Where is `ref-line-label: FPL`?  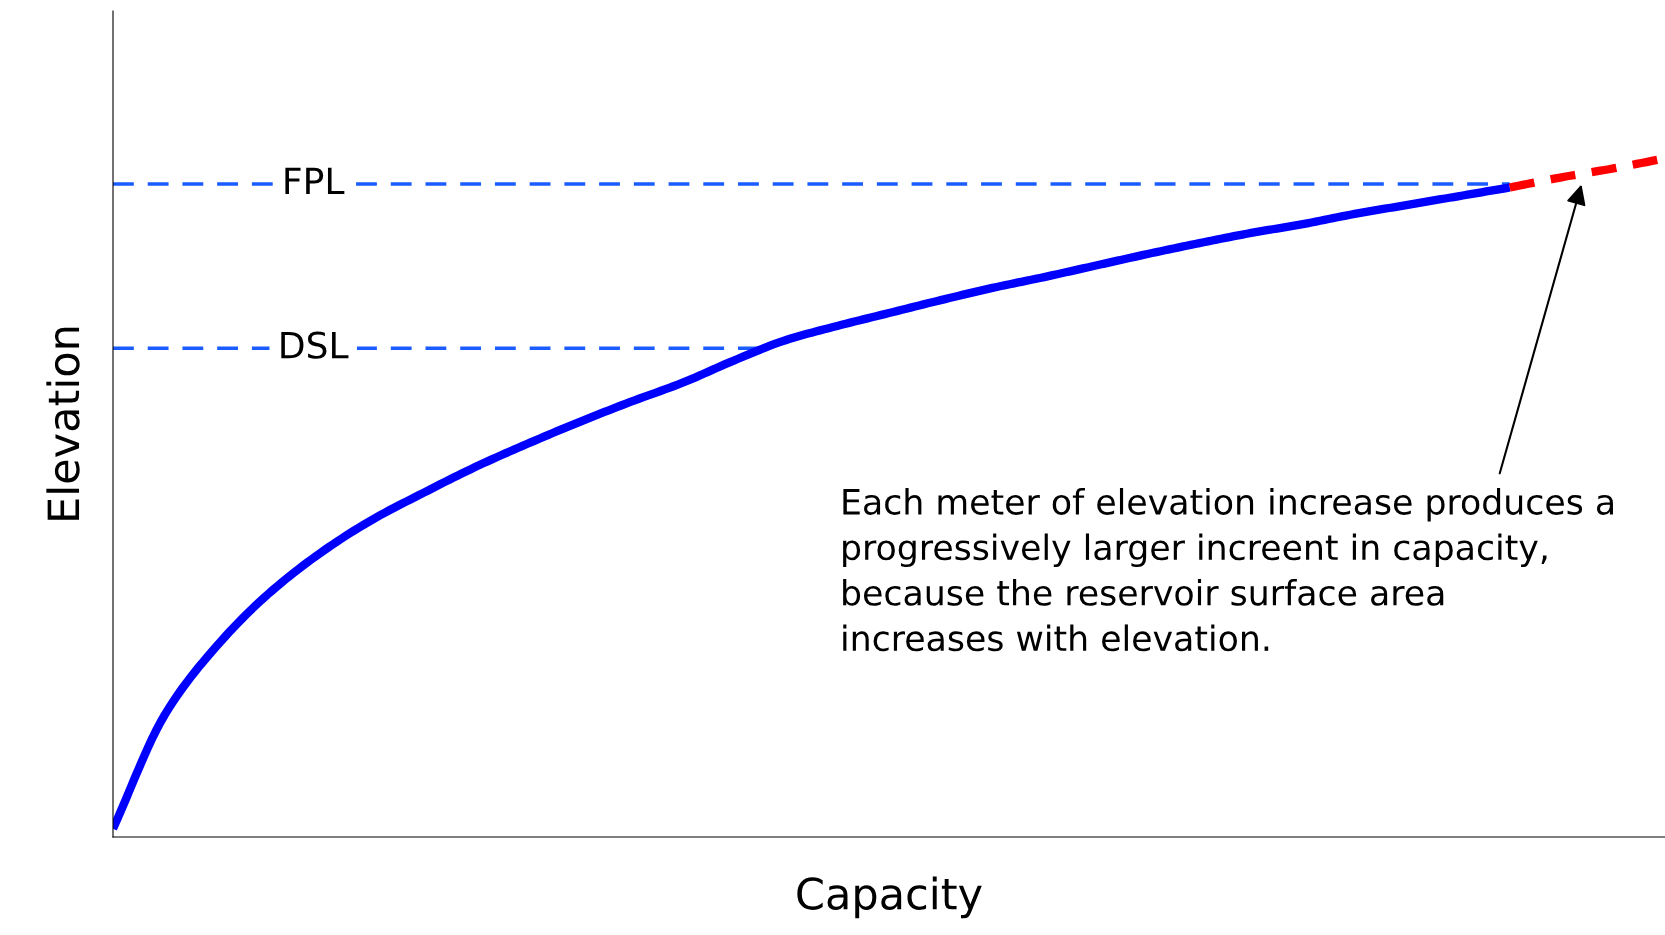
ref-line-label: FPL is located at coordinates (315, 181).